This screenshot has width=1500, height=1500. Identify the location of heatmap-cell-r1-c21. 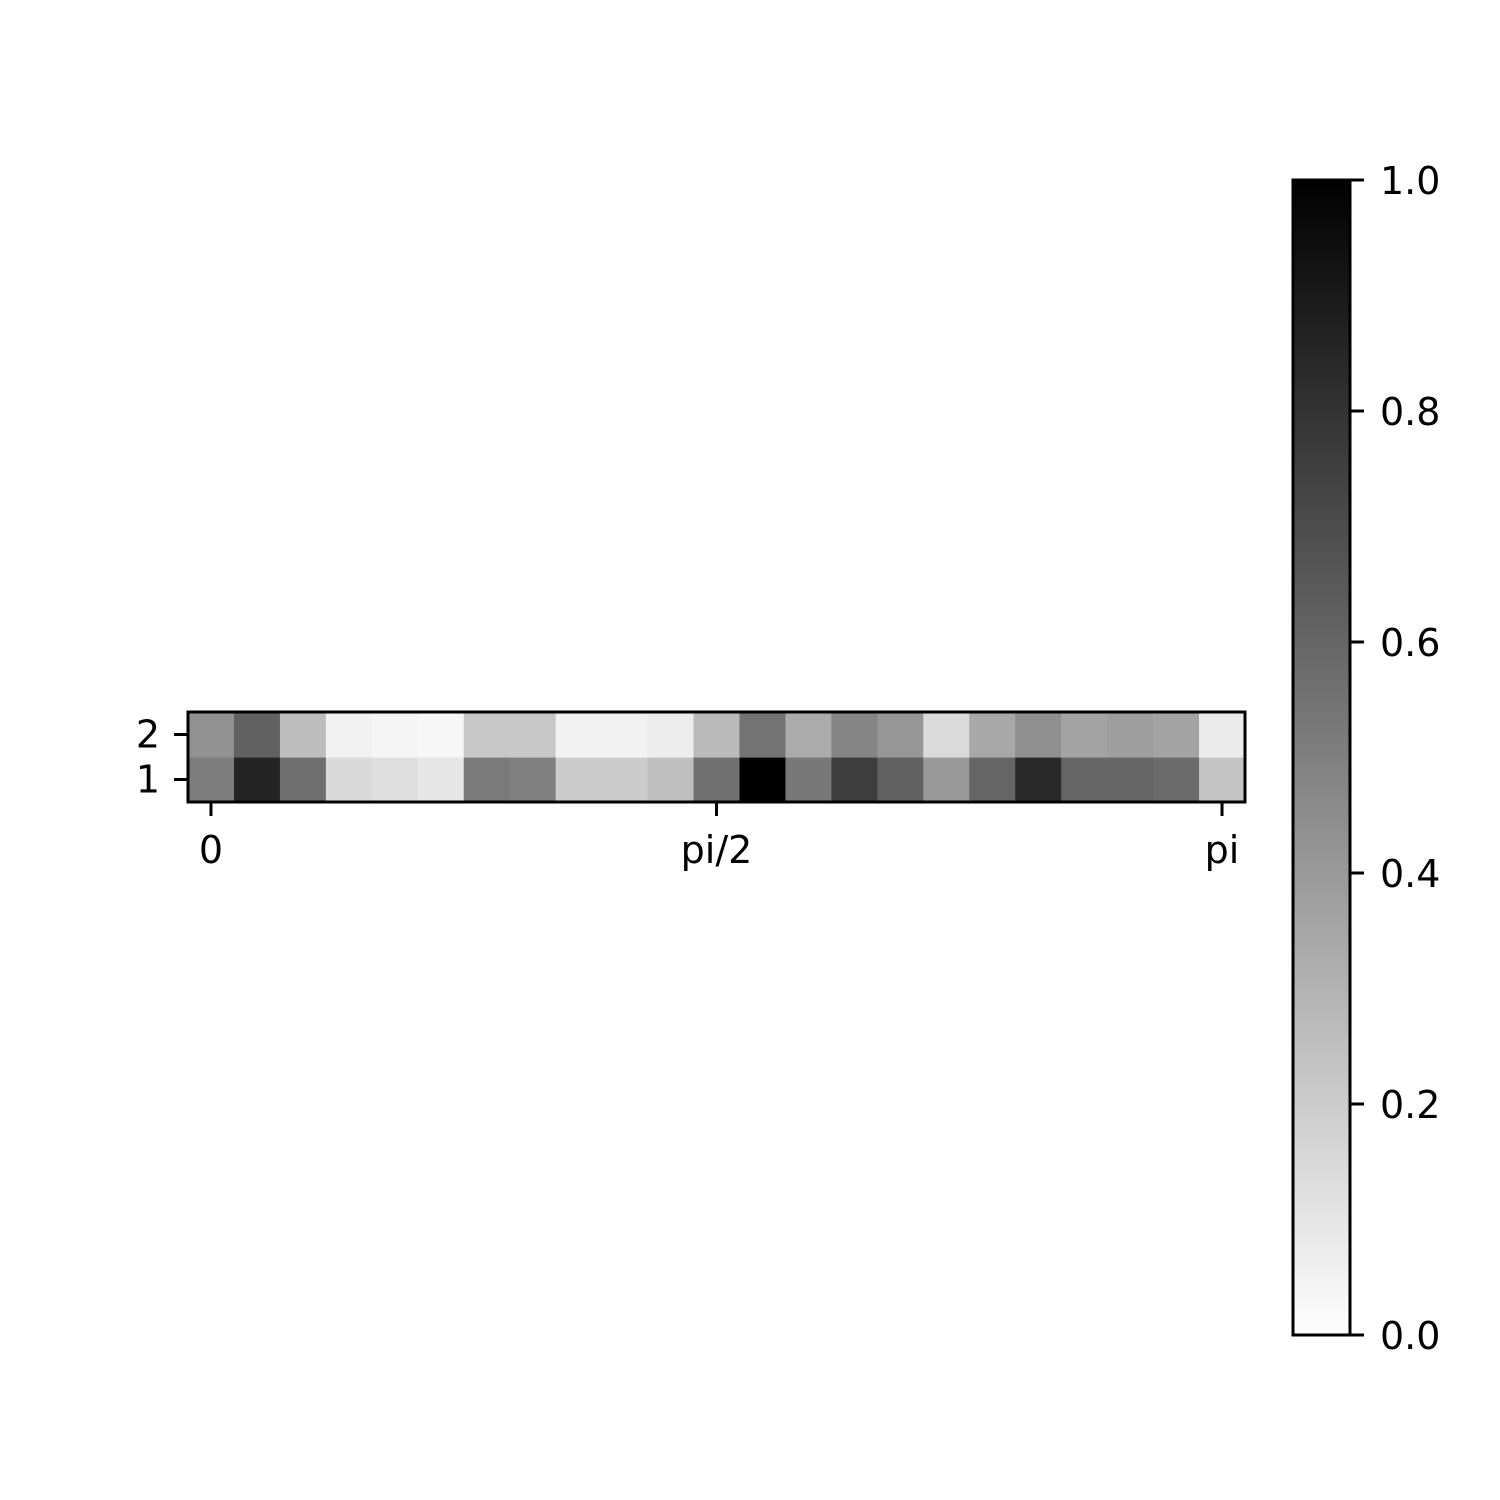
(1176, 780).